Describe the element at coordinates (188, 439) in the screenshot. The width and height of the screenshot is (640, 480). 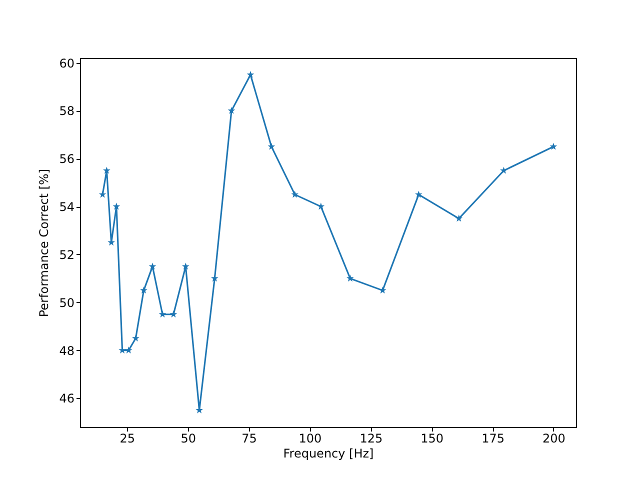
I see `x-tick-label: 50` at that location.